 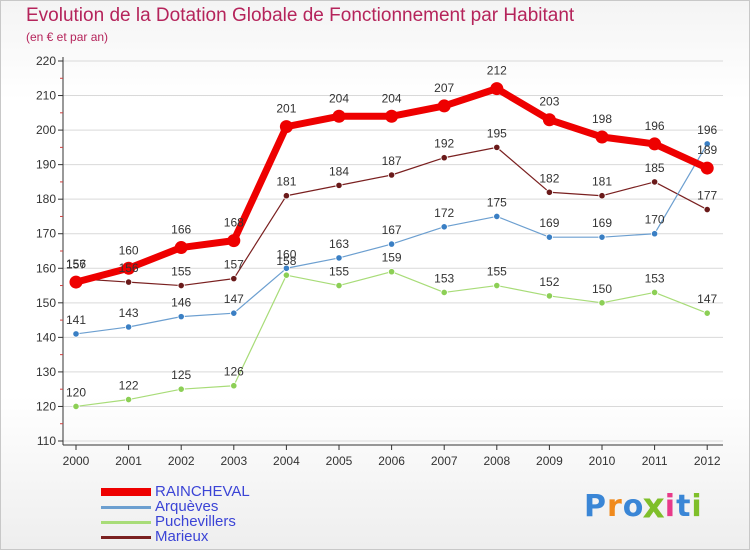 I want to click on legend-label: Puchevillers, so click(x=195, y=521).